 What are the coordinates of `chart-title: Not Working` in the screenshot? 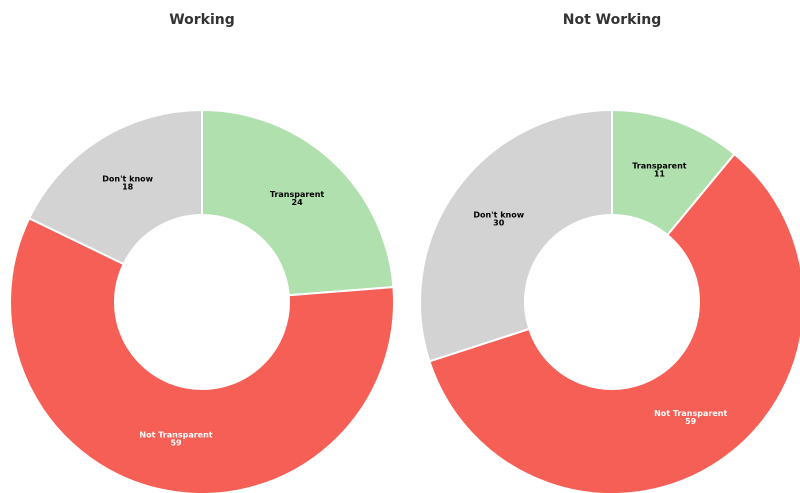 It's located at (612, 20).